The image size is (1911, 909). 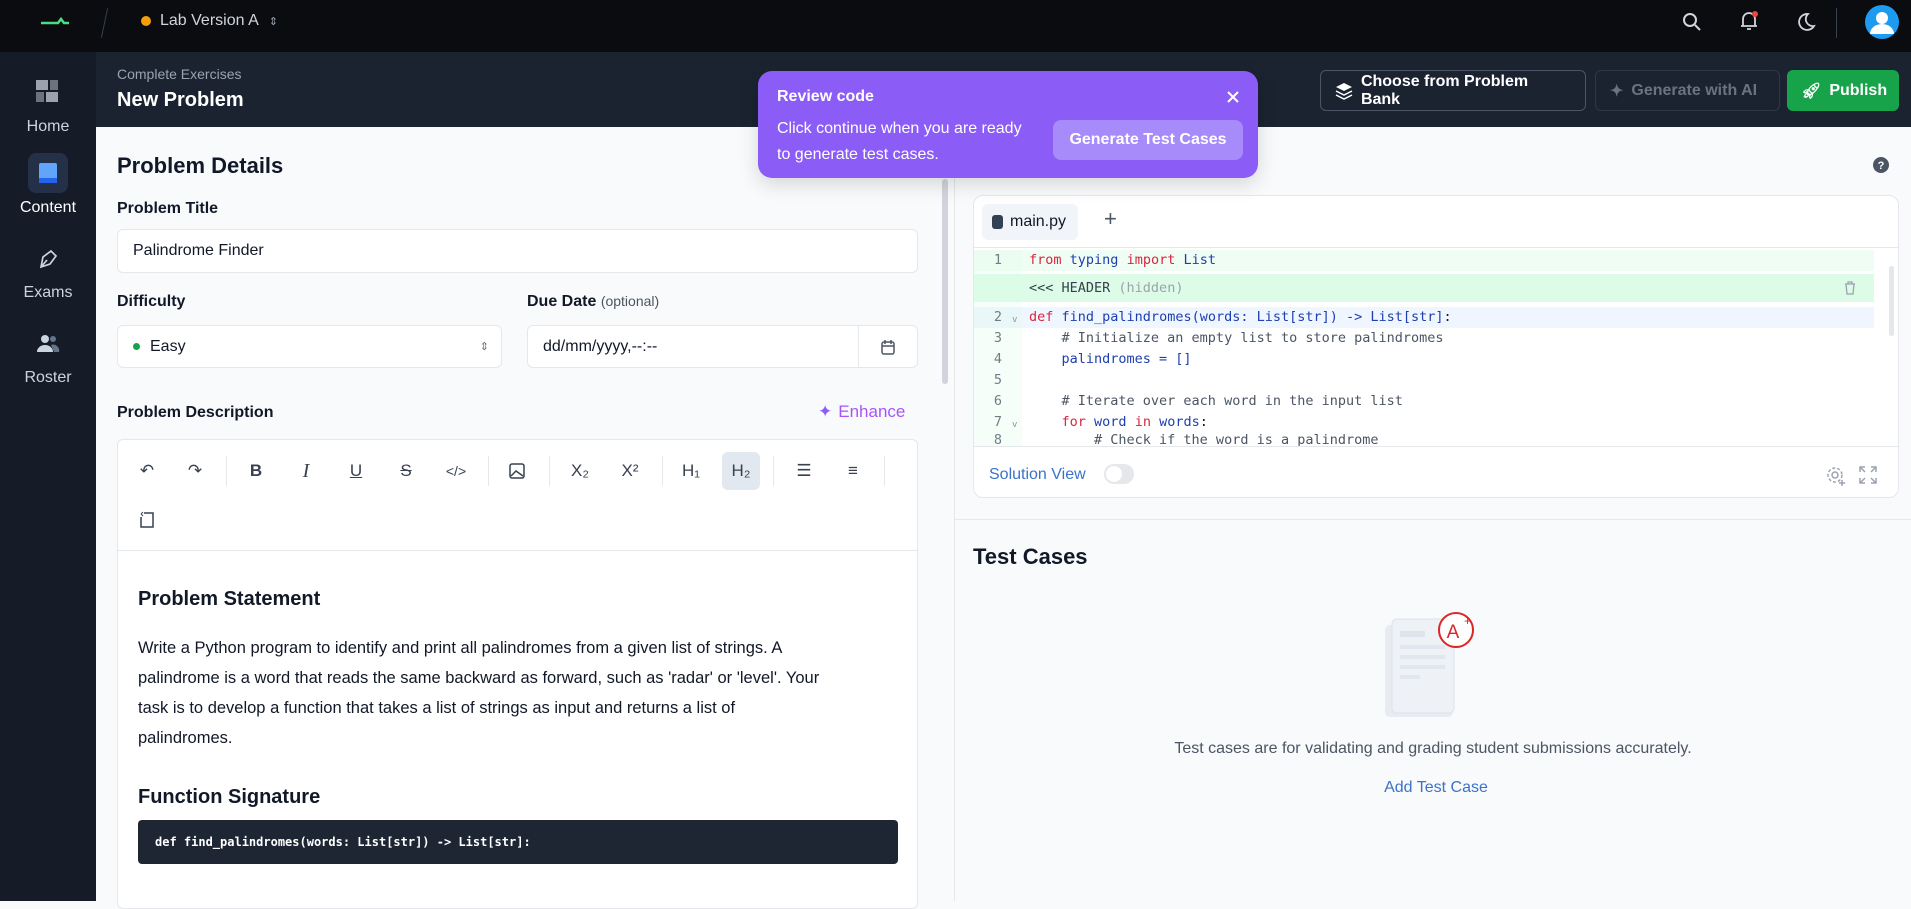 What do you see at coordinates (1038, 221) in the screenshot?
I see `file-tab-label: main.py` at bounding box center [1038, 221].